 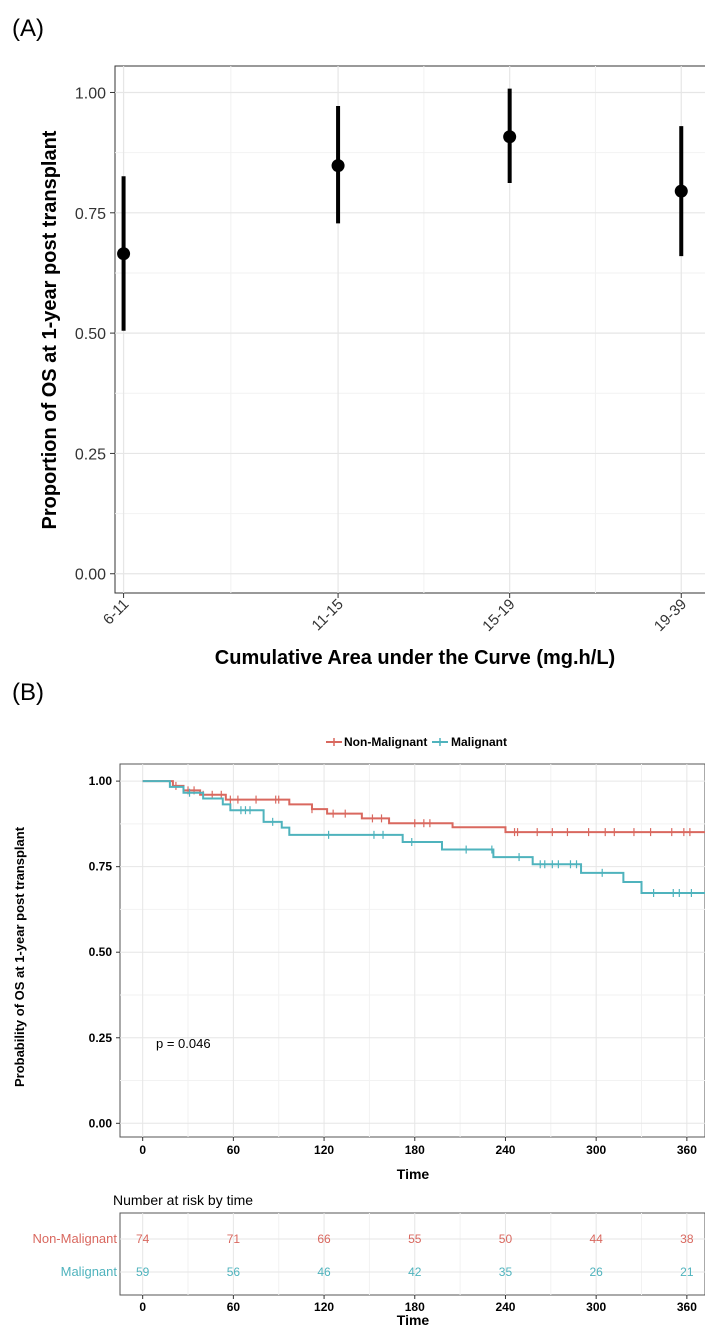 I want to click on risk-cell: 55, so click(x=415, y=1239).